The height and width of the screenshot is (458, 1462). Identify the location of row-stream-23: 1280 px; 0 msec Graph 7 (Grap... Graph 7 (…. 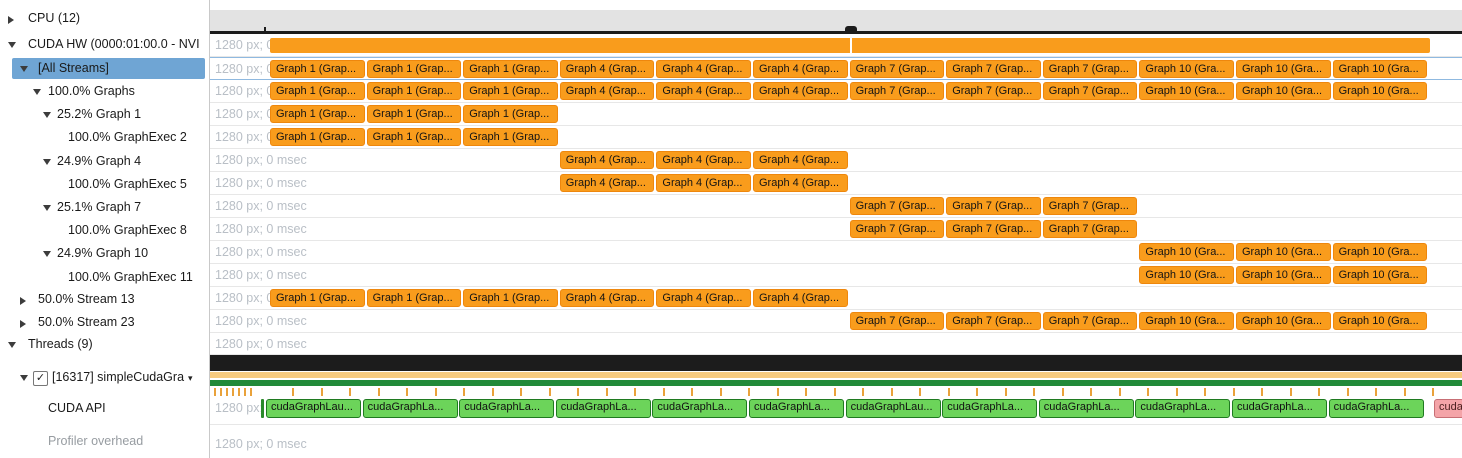
(836, 321).